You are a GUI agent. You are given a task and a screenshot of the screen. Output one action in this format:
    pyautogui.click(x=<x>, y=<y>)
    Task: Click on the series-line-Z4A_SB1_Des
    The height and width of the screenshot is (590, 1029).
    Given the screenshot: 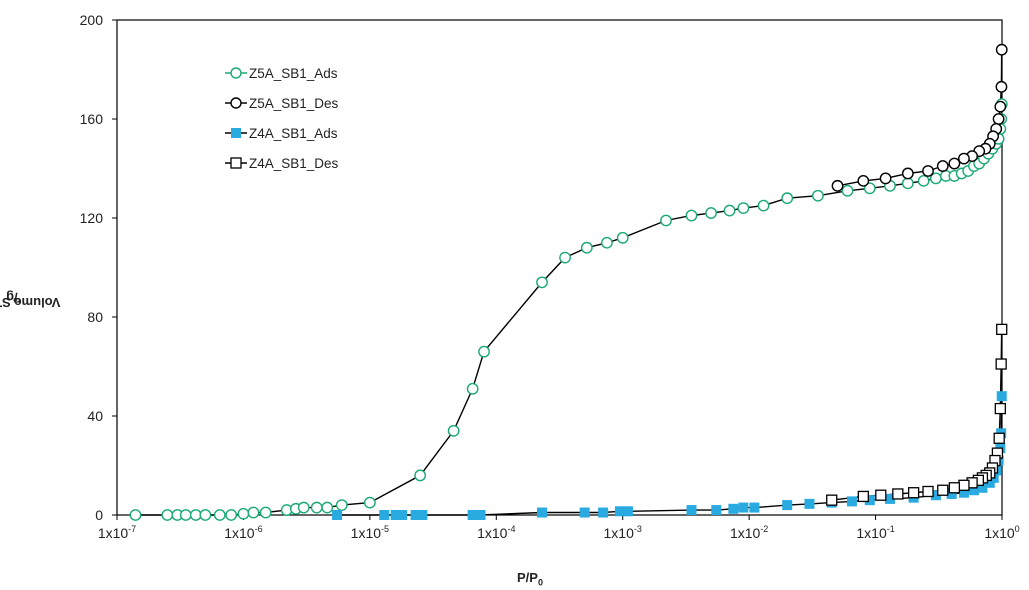 What is the action you would take?
    pyautogui.click(x=917, y=415)
    